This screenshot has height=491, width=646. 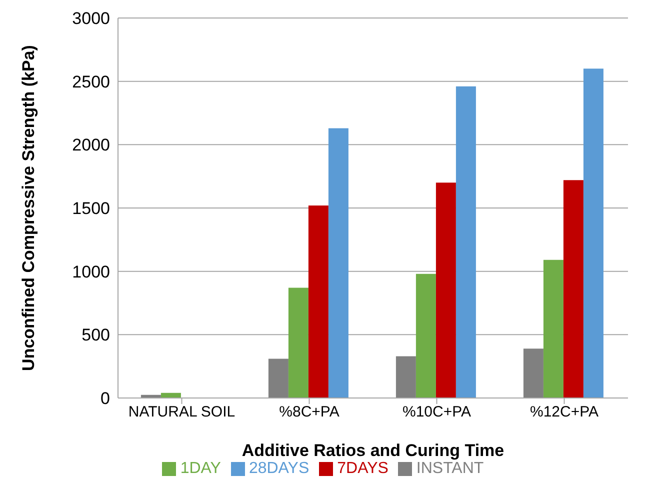 What do you see at coordinates (91, 18) in the screenshot?
I see `y-tick-label: 3000` at bounding box center [91, 18].